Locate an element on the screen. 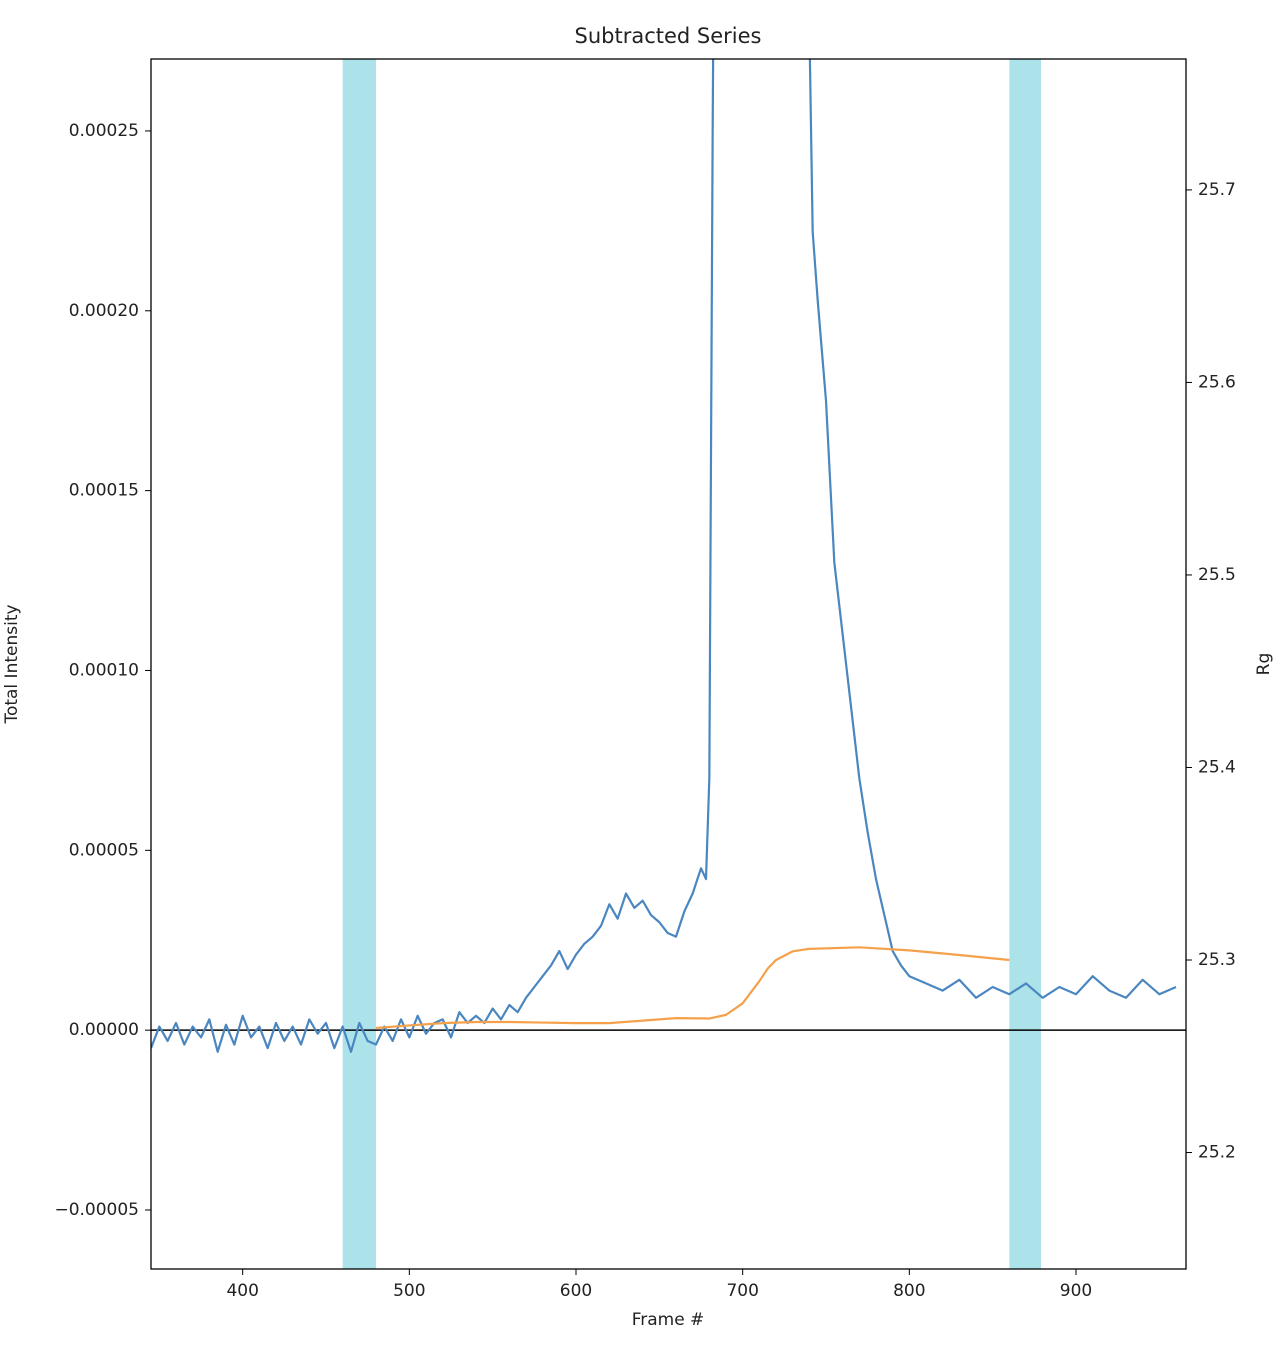 The width and height of the screenshot is (1276, 1346). y2-axis-label: Rg is located at coordinates (1264, 664).